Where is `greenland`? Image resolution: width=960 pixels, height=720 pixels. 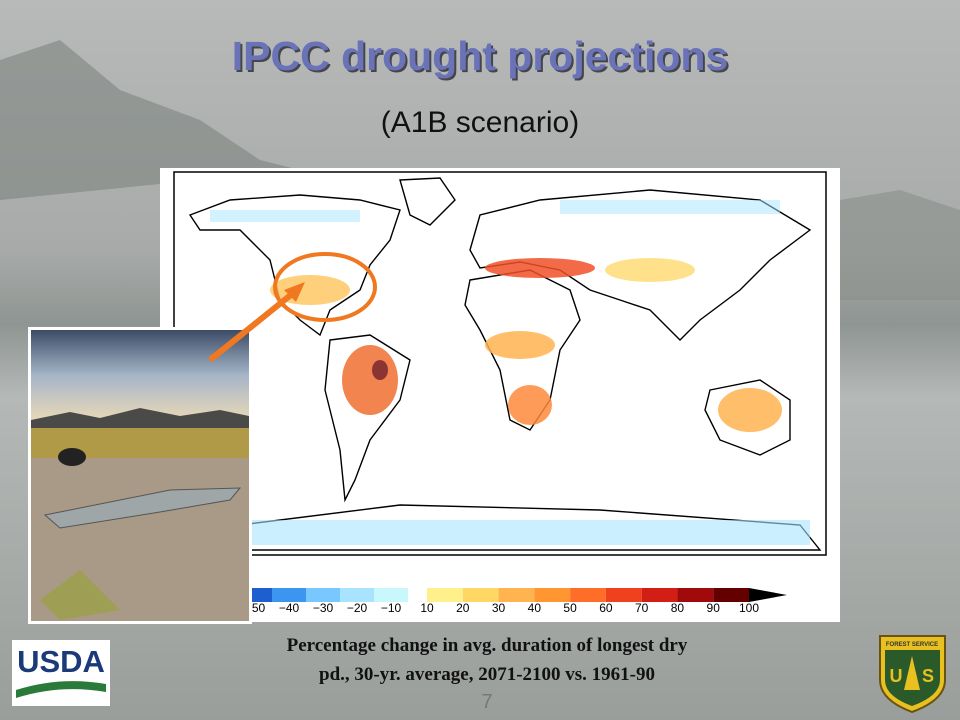 greenland is located at coordinates (427, 201).